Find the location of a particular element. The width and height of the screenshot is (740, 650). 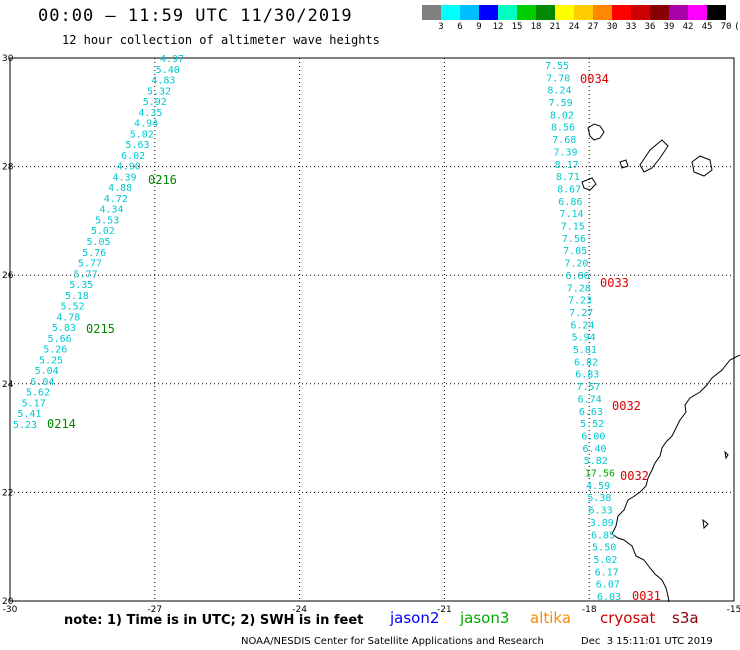

colorbar-tick: 9 is located at coordinates (479, 27).